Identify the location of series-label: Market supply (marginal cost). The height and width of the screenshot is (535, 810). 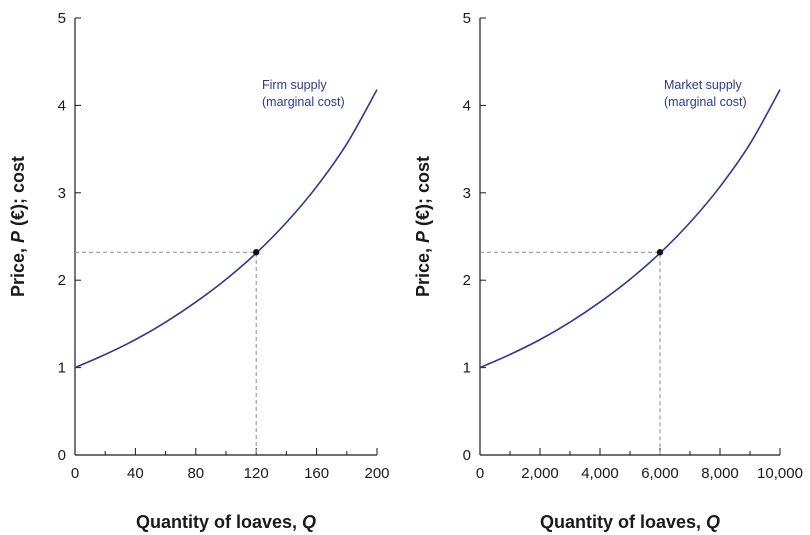
(705, 93).